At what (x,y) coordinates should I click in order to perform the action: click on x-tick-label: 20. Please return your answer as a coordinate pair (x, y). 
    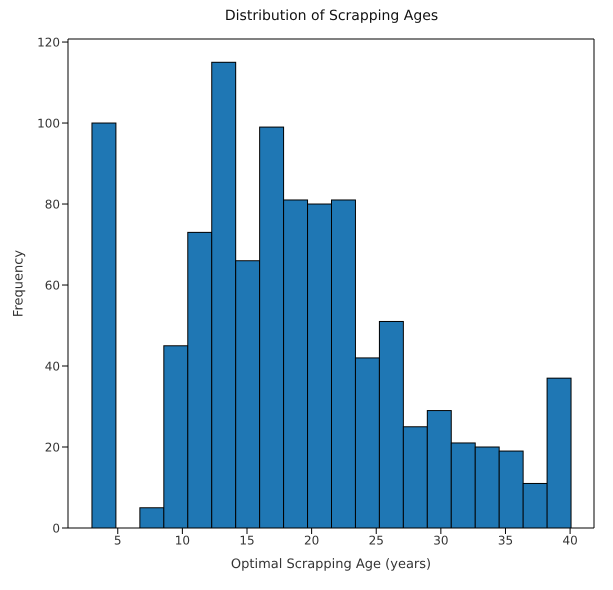
    Looking at the image, I should click on (312, 541).